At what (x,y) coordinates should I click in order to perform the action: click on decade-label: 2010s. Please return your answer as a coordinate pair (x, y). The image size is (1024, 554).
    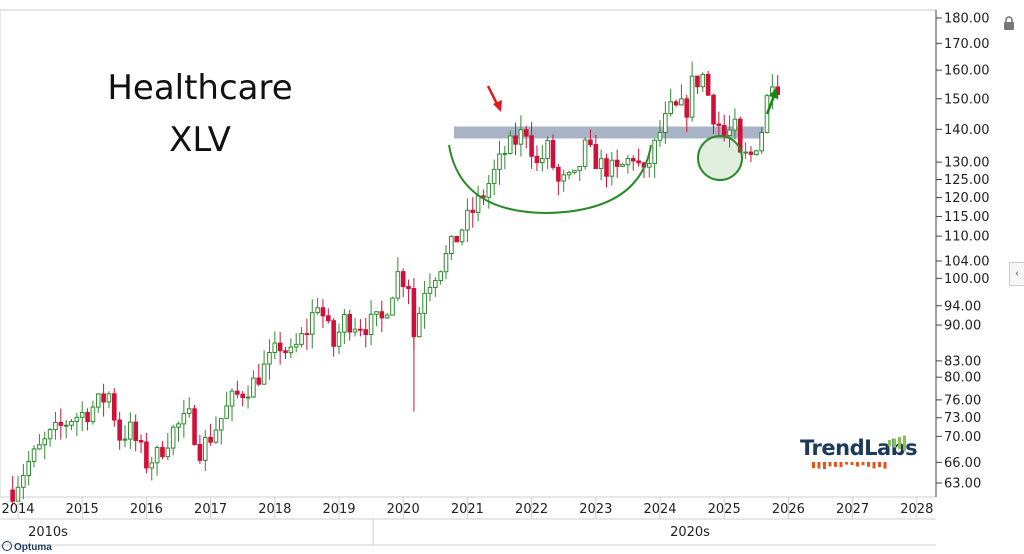
    Looking at the image, I should click on (48, 532).